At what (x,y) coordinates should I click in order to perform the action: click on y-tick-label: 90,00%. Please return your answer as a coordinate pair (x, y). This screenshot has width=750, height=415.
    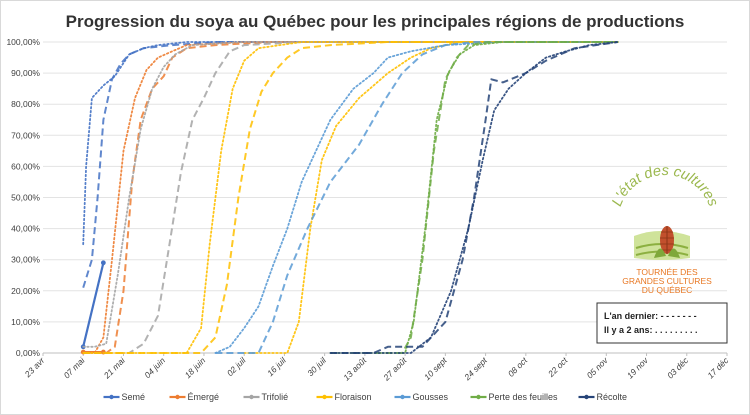
    Looking at the image, I should click on (25, 73).